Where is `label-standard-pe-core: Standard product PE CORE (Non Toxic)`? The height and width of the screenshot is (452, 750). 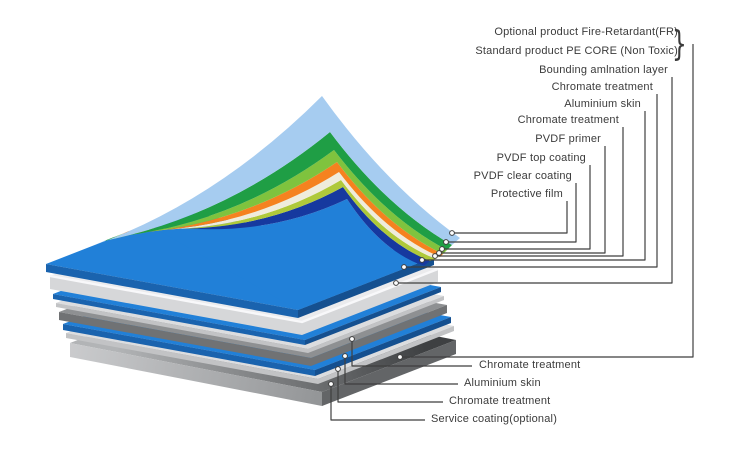 label-standard-pe-core: Standard product PE CORE (Non Toxic) is located at coordinates (576, 51).